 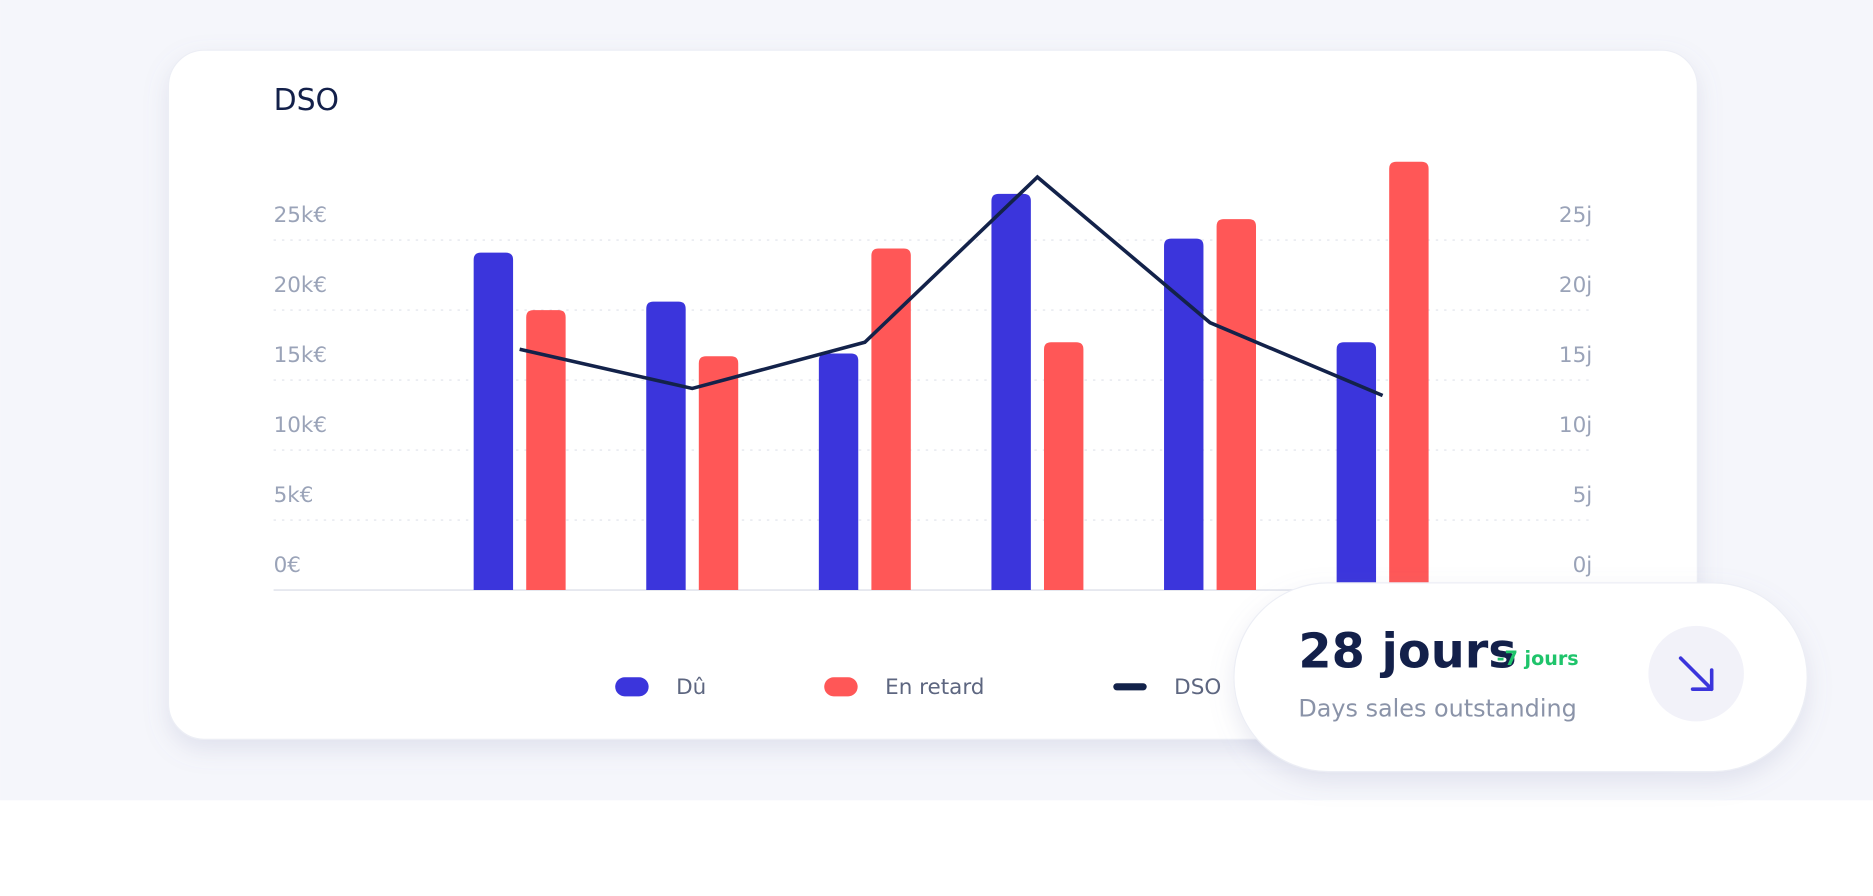 What do you see at coordinates (1197, 687) in the screenshot?
I see `legend-label: DSO` at bounding box center [1197, 687].